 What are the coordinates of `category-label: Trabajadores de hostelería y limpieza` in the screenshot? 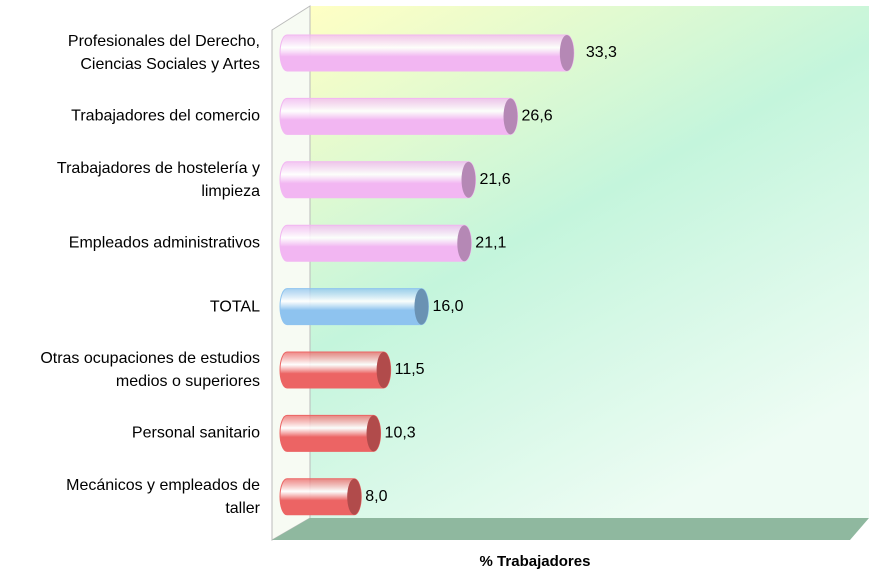 It's located at (158, 179).